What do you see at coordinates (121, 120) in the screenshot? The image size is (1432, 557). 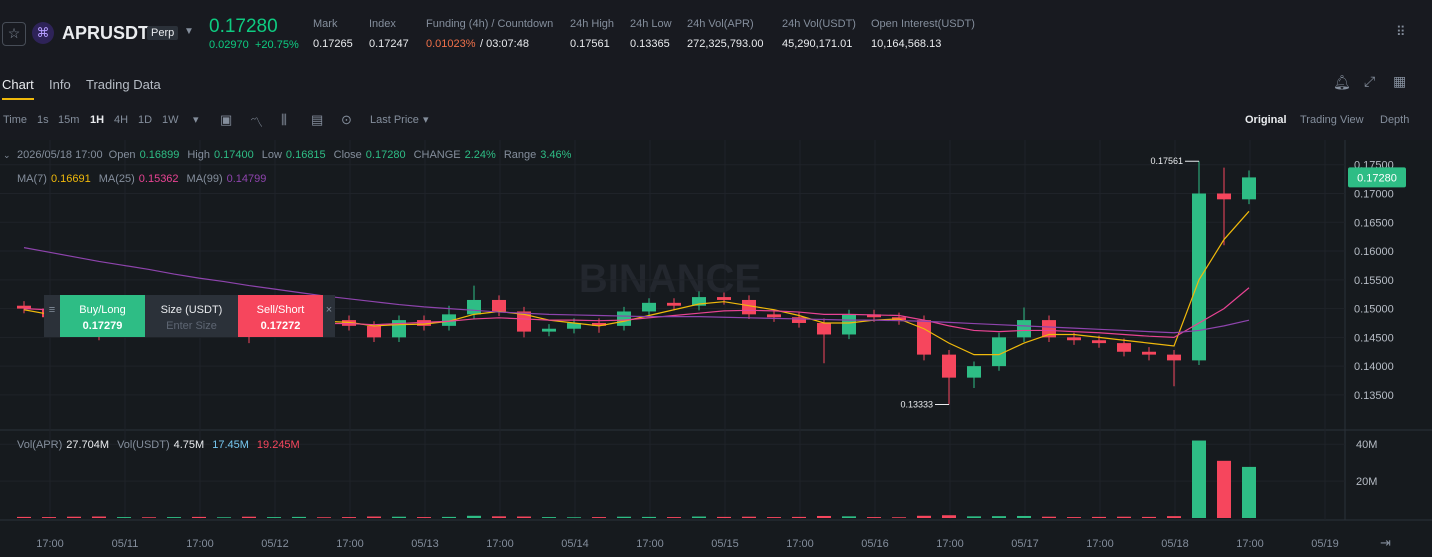 I see `interval: 4H` at bounding box center [121, 120].